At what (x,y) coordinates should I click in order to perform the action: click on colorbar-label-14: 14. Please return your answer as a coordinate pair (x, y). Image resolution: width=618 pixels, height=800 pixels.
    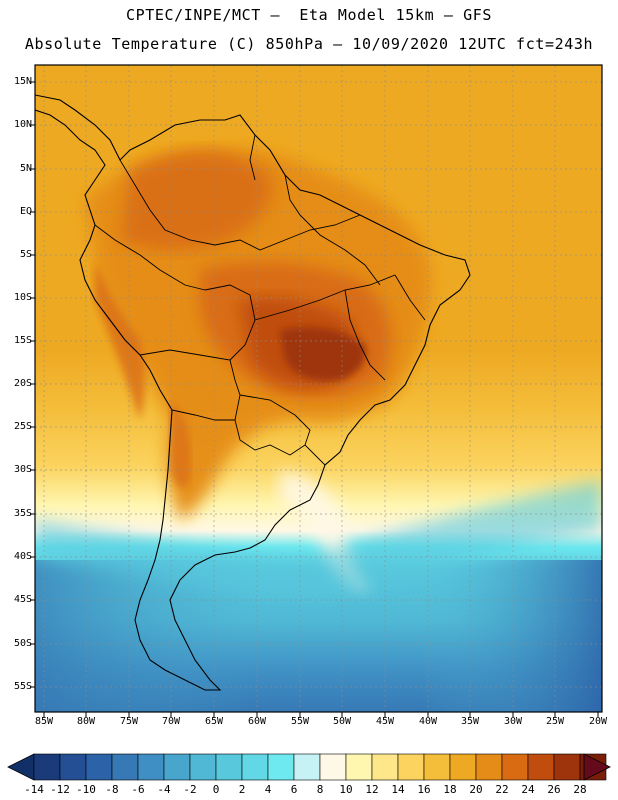
    Looking at the image, I should click on (398, 789).